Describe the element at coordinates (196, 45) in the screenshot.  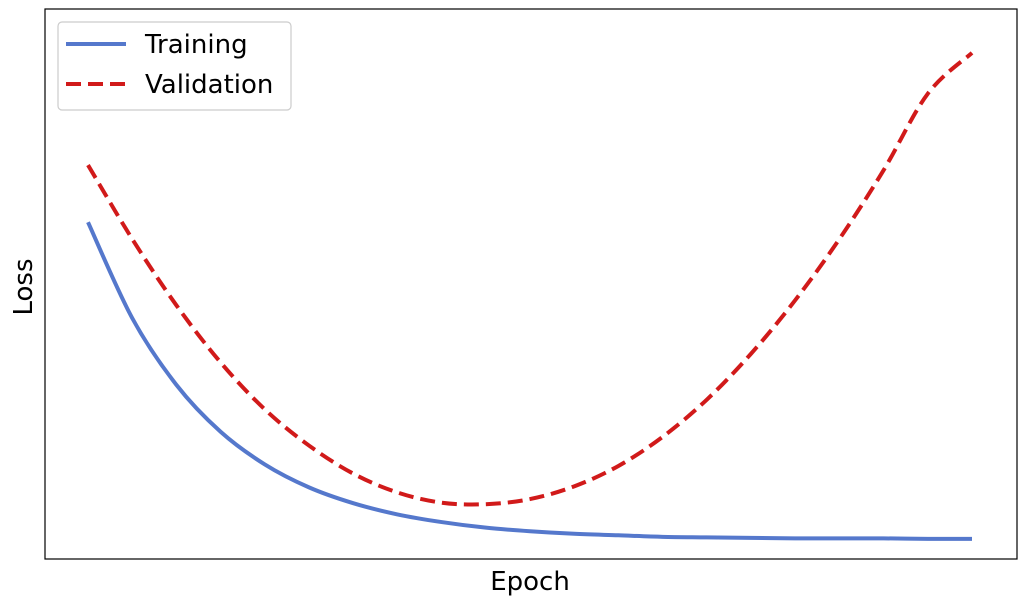
I see `legend-label-training: Training` at that location.